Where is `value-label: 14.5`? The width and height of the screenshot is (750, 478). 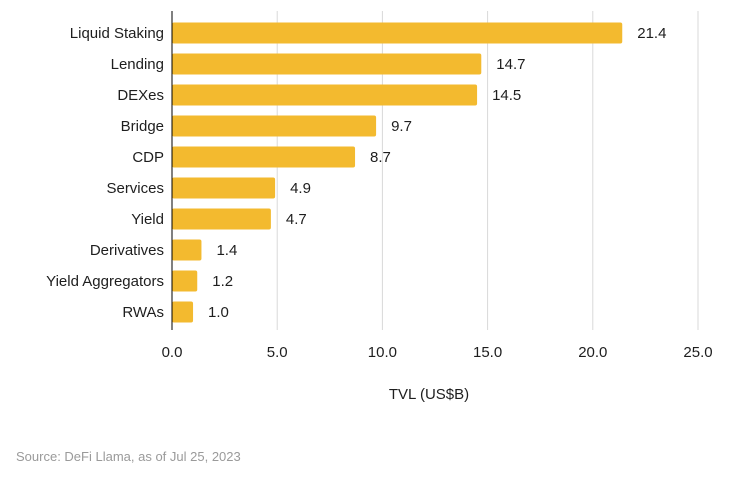 value-label: 14.5 is located at coordinates (506, 95).